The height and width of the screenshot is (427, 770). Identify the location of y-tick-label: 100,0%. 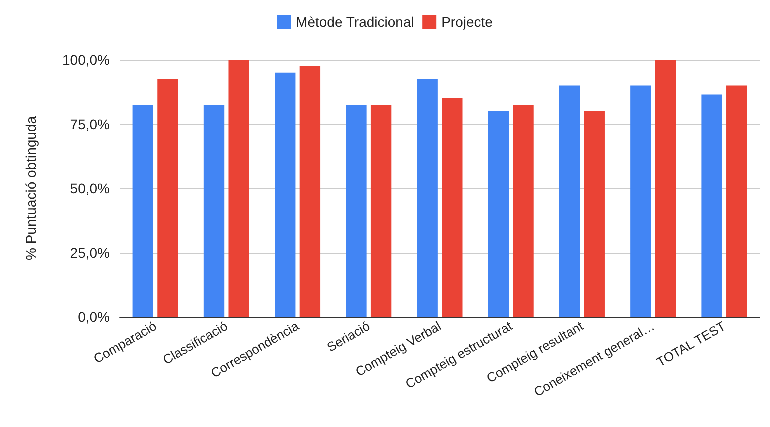
(86, 60).